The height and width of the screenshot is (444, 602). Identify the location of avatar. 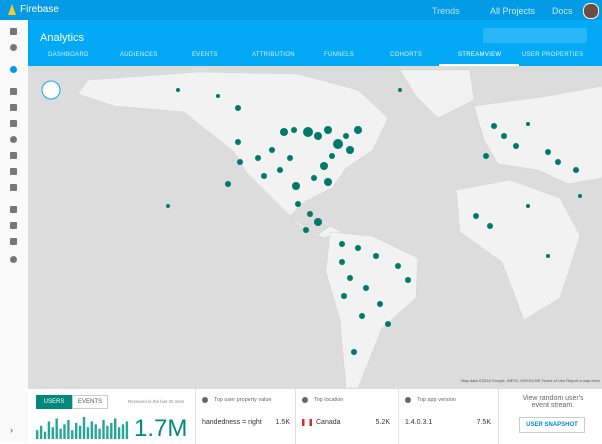
(591, 11).